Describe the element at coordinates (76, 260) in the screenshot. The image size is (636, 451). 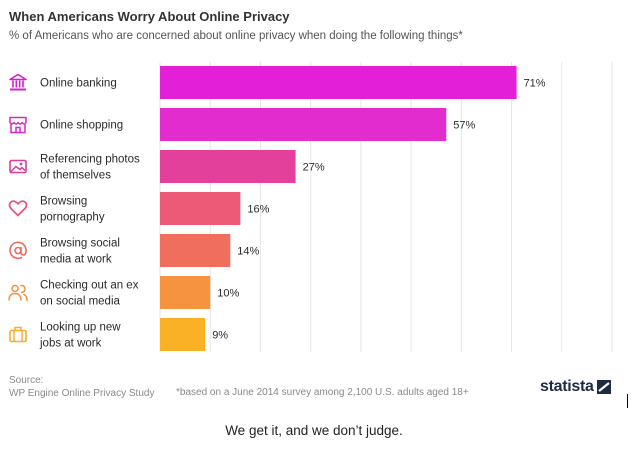
I see `category-label-line: media at work` at that location.